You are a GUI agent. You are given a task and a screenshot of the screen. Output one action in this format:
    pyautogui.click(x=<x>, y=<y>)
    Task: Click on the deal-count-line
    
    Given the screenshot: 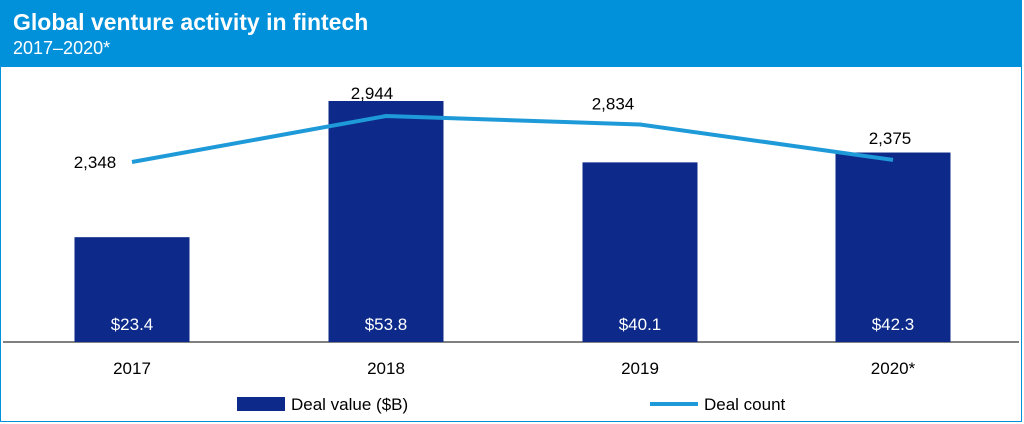 What is the action you would take?
    pyautogui.click(x=512, y=139)
    